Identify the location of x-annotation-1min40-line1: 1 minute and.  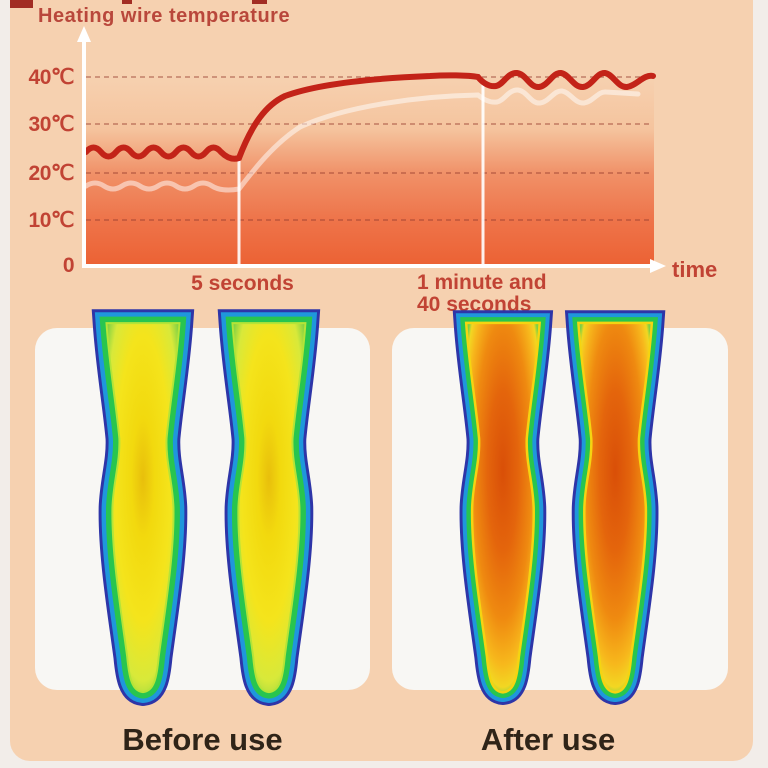
(482, 282).